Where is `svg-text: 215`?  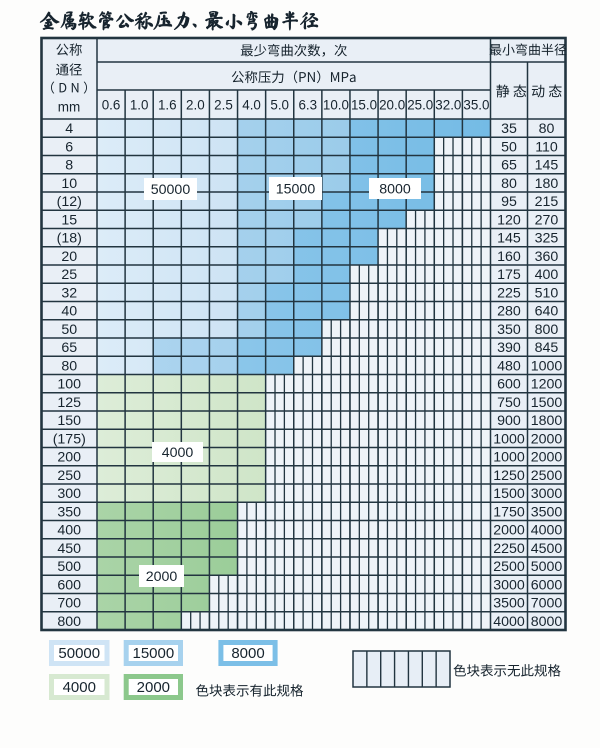
svg-text: 215 is located at coordinates (547, 202).